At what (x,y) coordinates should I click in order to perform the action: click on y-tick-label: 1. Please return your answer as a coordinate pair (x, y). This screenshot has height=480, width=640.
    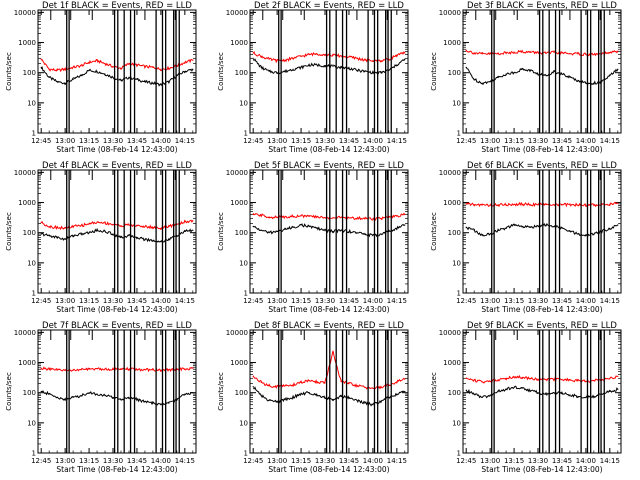
    Looking at the image, I should click on (34, 294).